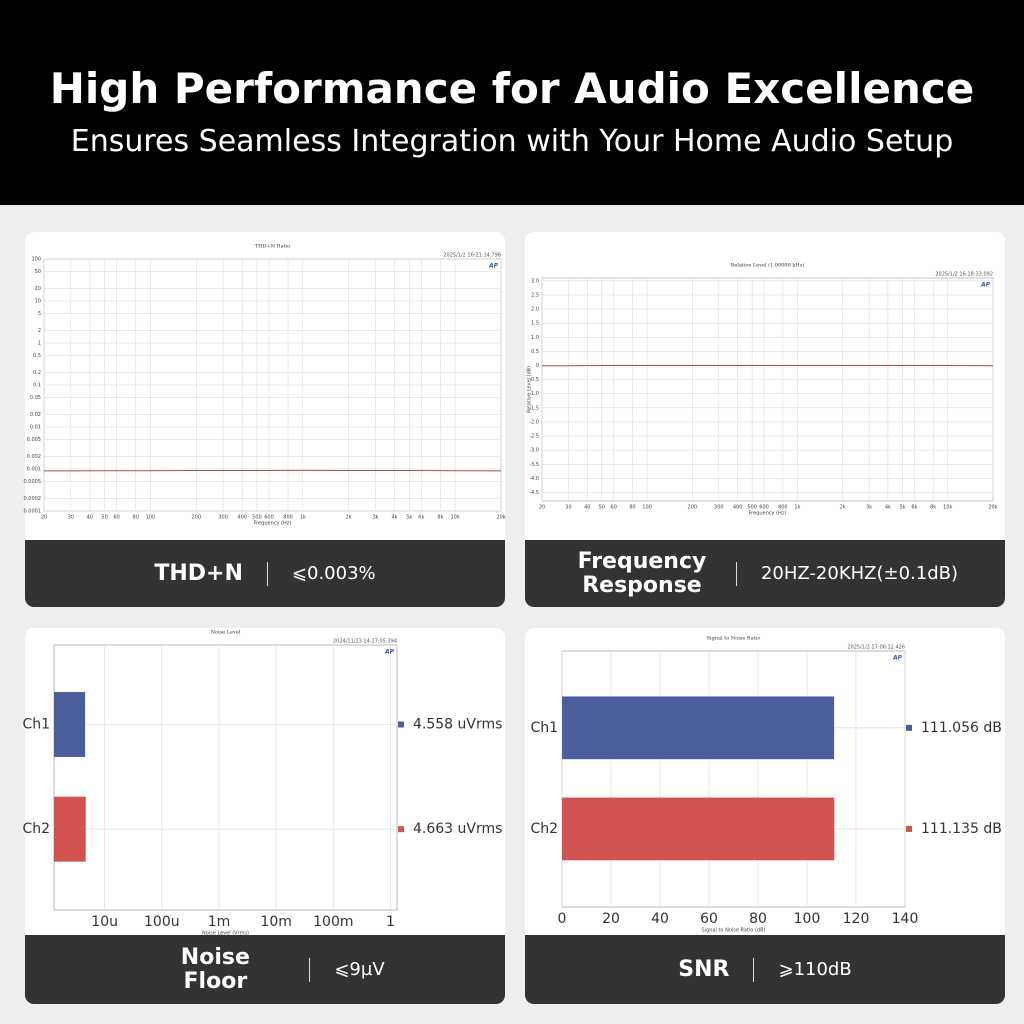 The width and height of the screenshot is (1024, 1024). Describe the element at coordinates (225, 934) in the screenshot. I see `x-axis-label: Noise Level (Vrms)` at that location.